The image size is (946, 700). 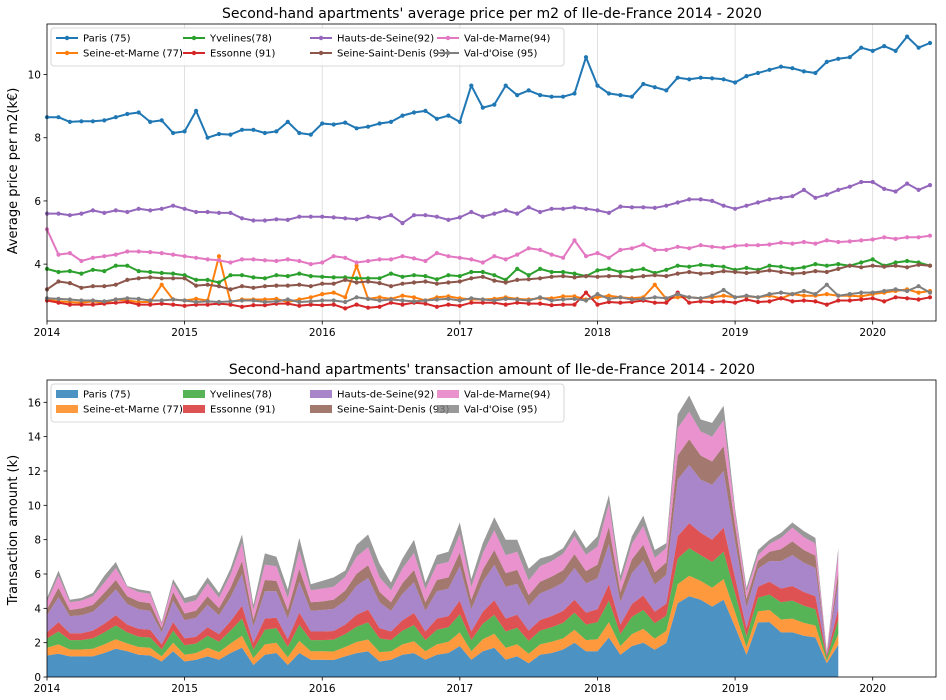 What do you see at coordinates (379, 54) in the screenshot?
I see `legend-item-seine-saint-denis-93: Seine-Saint-Denis (93)` at bounding box center [379, 54].